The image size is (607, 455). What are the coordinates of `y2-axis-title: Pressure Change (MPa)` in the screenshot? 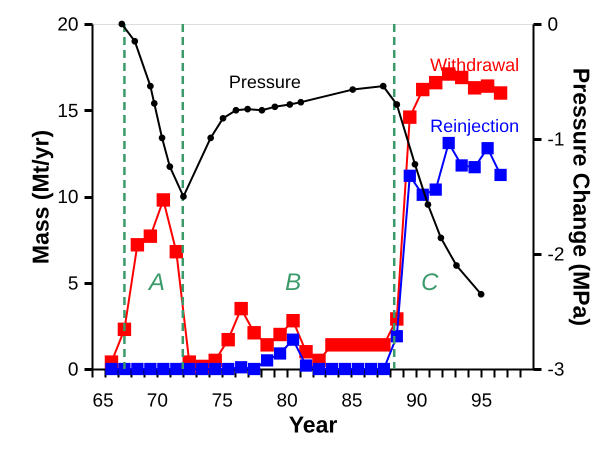 It's located at (581, 197).